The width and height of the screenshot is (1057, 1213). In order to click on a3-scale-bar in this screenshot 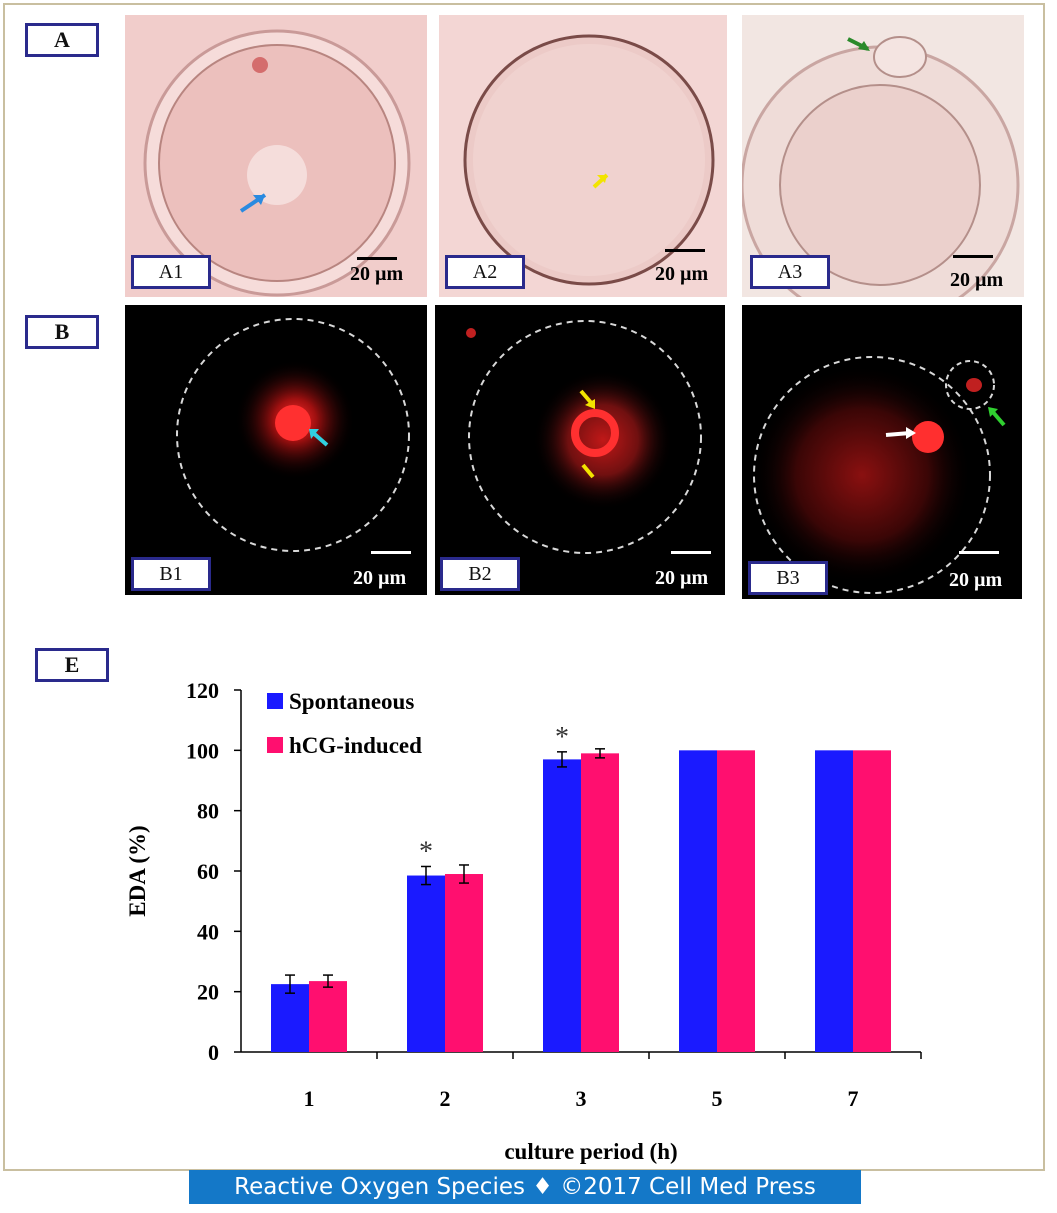, I will do `click(973, 256)`.